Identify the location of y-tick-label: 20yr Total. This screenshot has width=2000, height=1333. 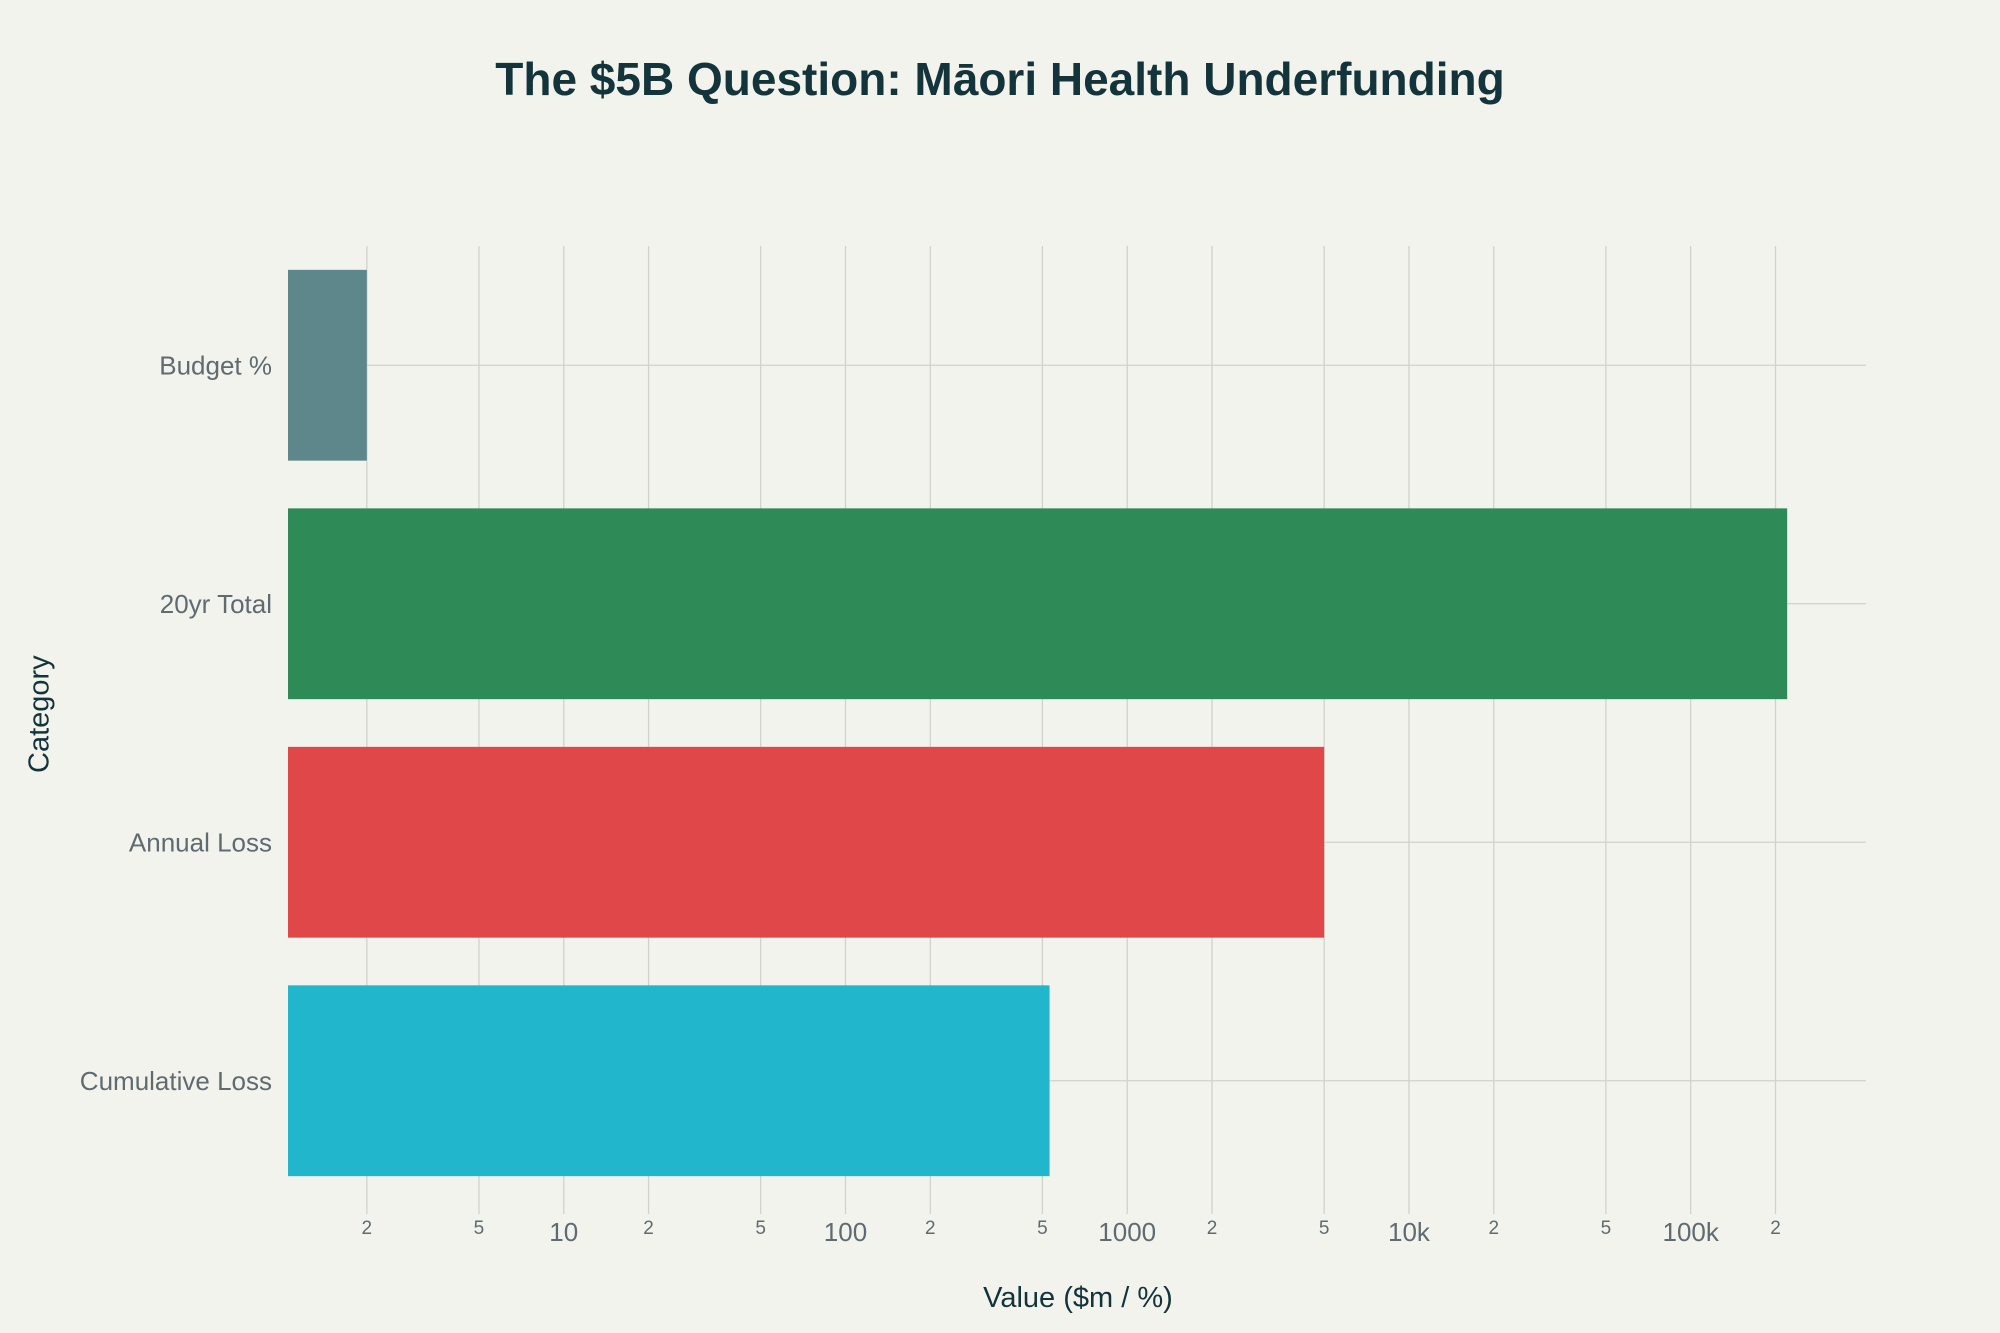
(216, 604).